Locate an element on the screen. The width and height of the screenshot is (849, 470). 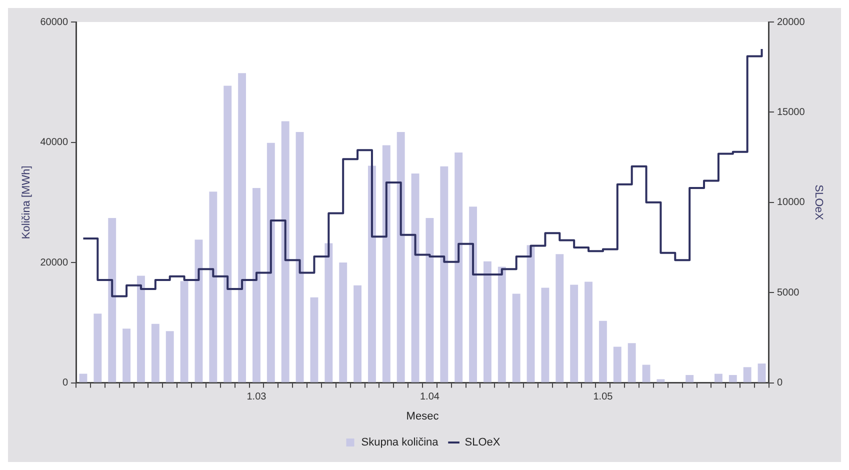
y2-tick-label: 5000 is located at coordinates (788, 292).